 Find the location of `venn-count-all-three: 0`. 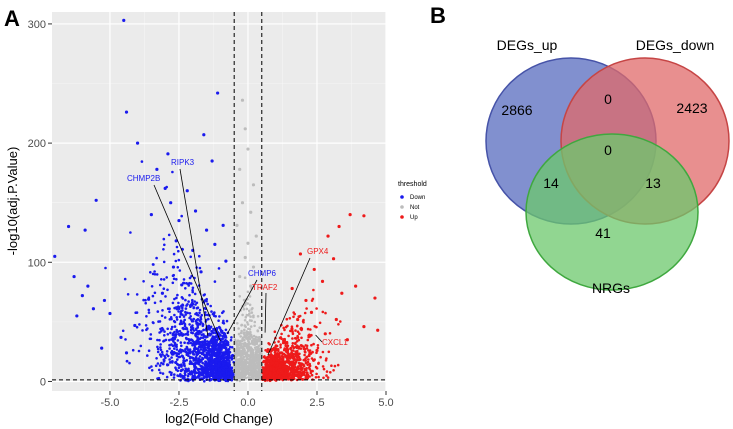

venn-count-all-three: 0 is located at coordinates (608, 150).